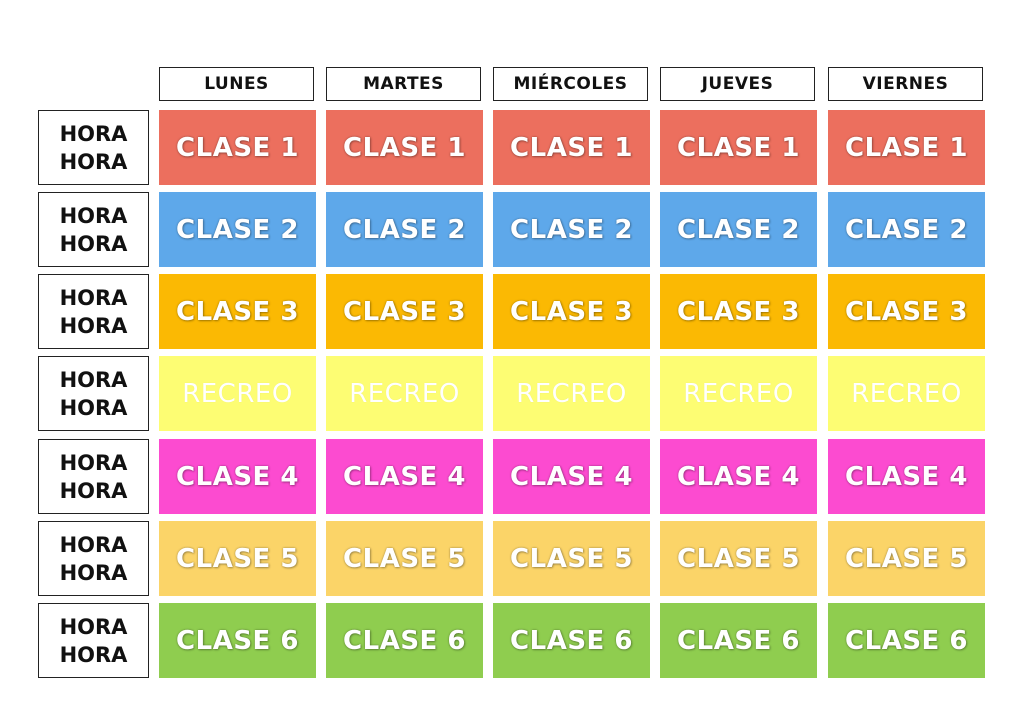 The width and height of the screenshot is (1024, 709). I want to click on class-cell-miercoles-1: CLASE 1, so click(571, 147).